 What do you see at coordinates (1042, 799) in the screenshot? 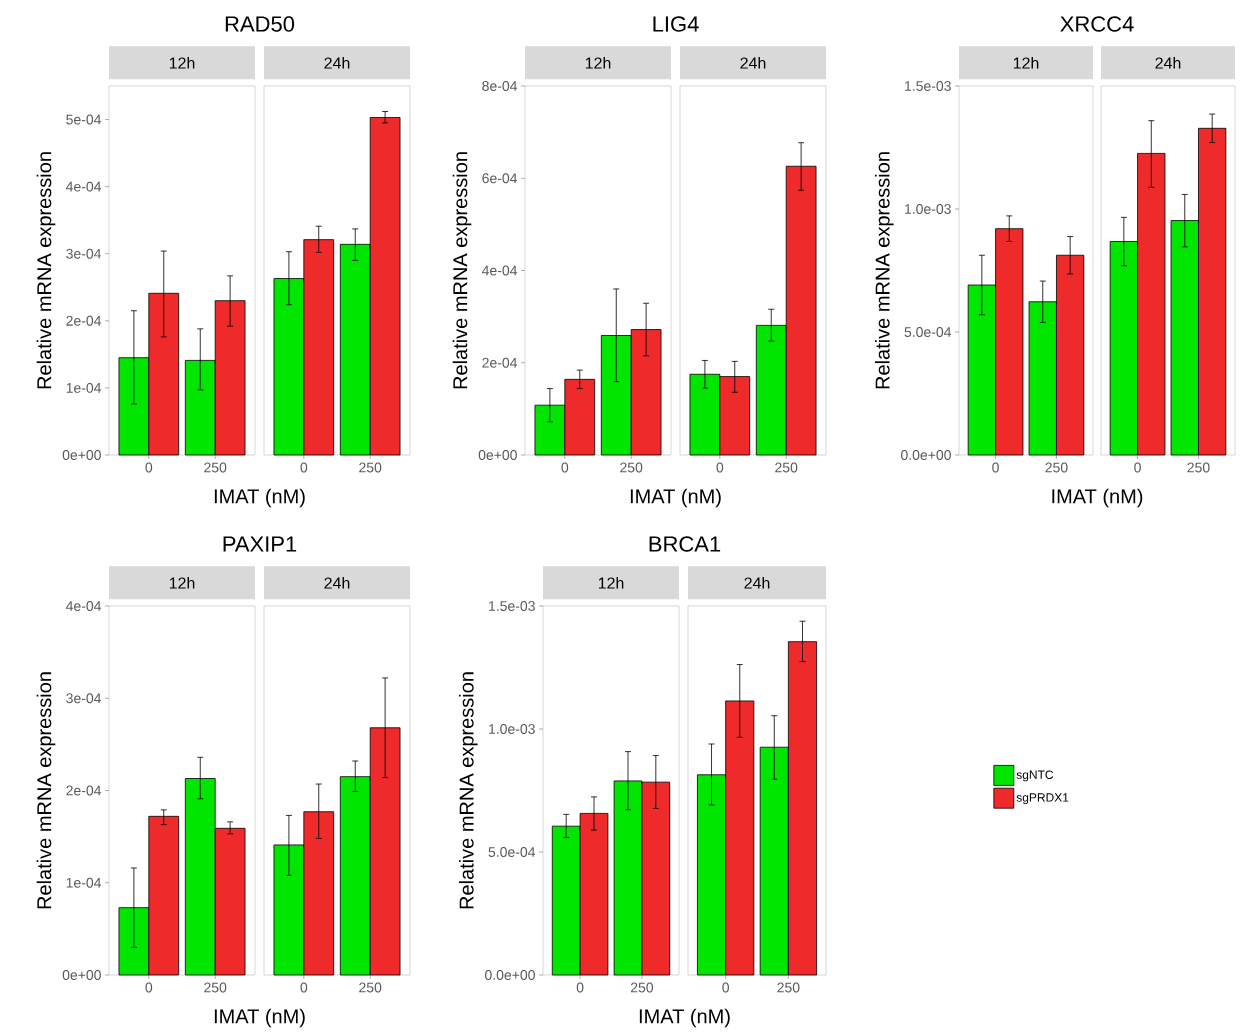
I see `legend-label: sgPRDX1` at bounding box center [1042, 799].